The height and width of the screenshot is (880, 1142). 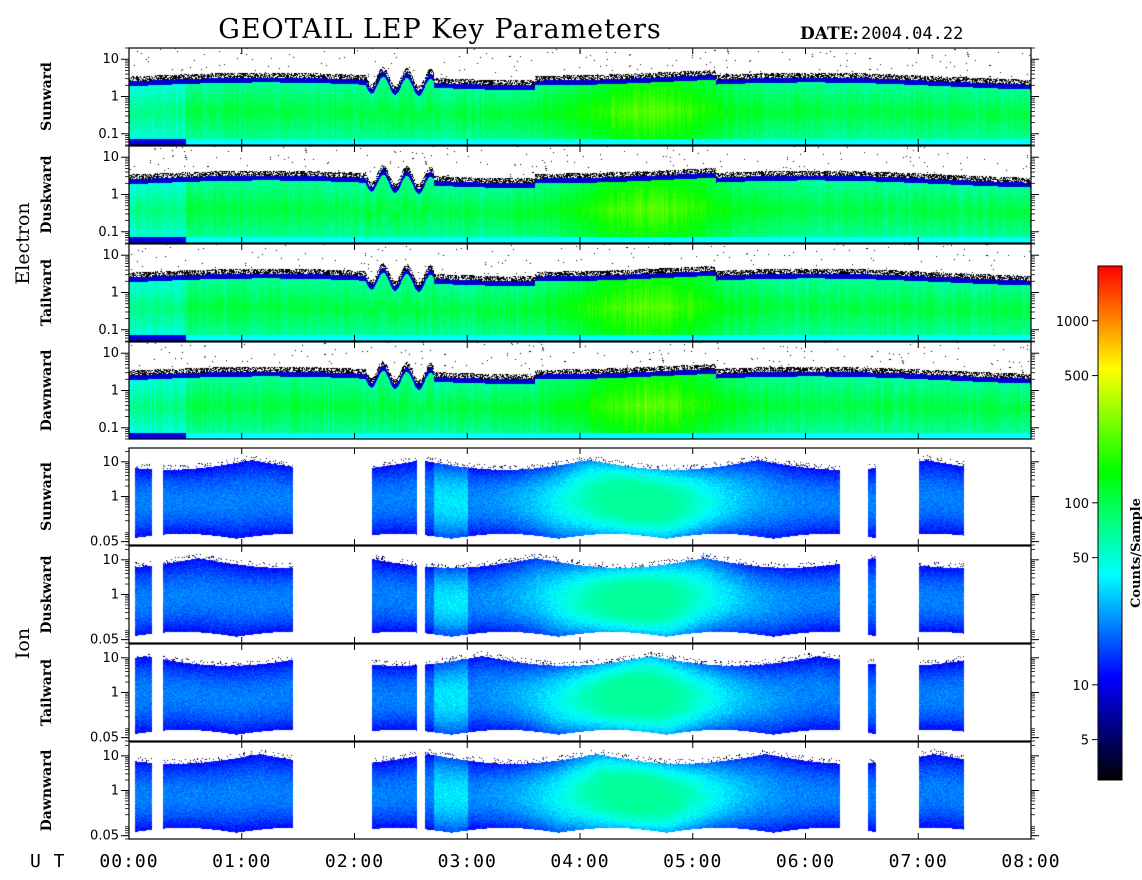 I want to click on date-label: DATE:, so click(x=829, y=34).